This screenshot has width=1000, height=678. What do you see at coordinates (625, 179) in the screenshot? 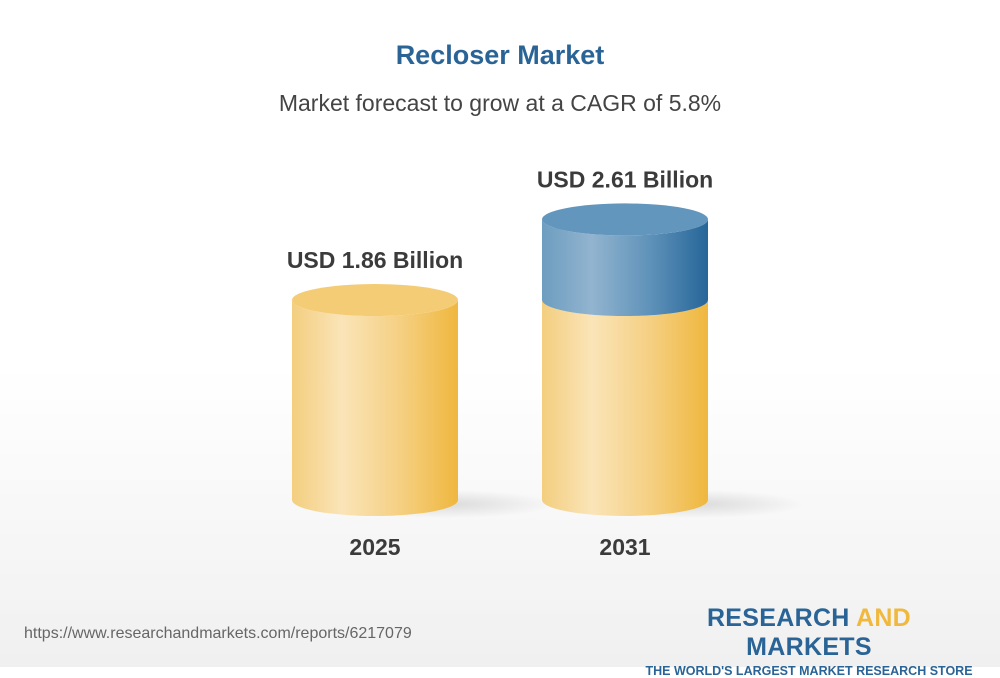
I see `data-label: USD 2.61 Billion` at bounding box center [625, 179].